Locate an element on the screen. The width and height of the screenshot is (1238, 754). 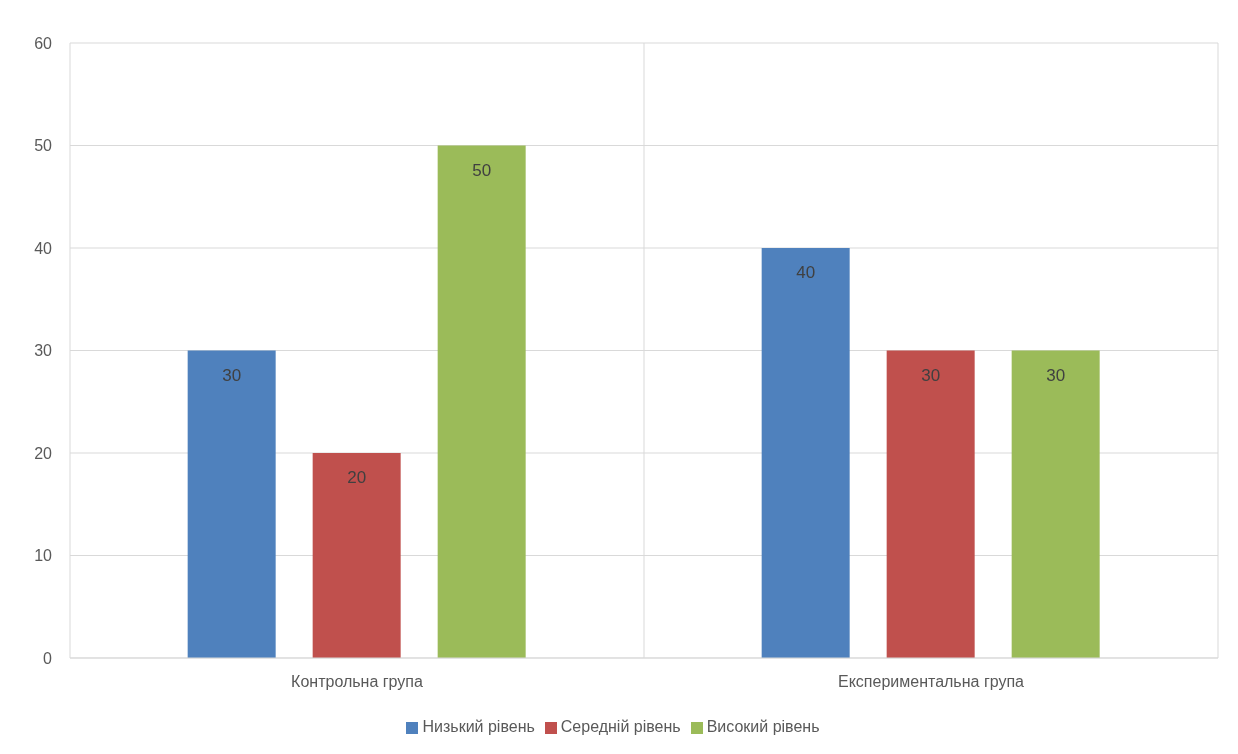
data-label: 50 is located at coordinates (482, 170).